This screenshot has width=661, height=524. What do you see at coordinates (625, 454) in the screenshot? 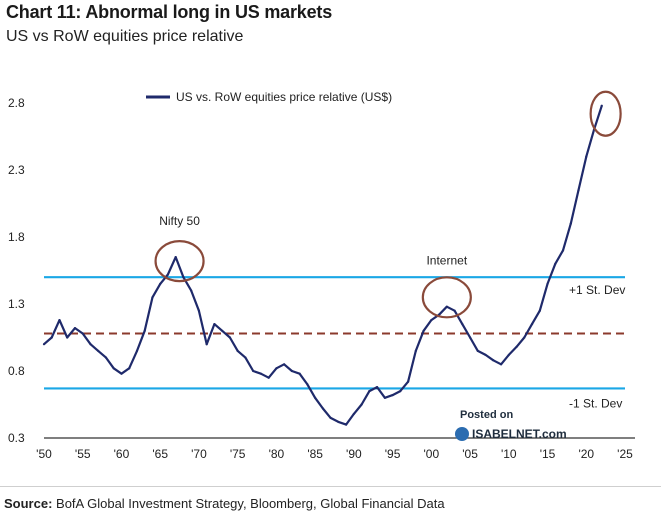
I see `x-tick-label: '25` at bounding box center [625, 454].